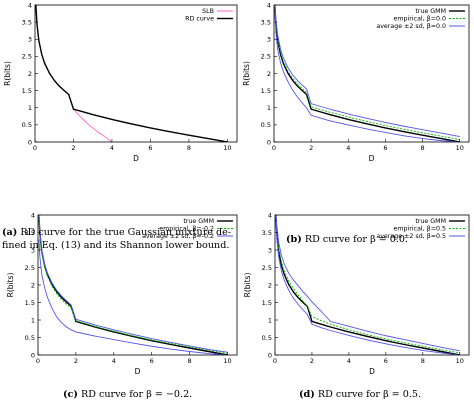 Image resolution: width=474 pixels, height=407 pixels. Describe the element at coordinates (199, 19) in the screenshot. I see `legend-label-a-1: RD curve` at that location.